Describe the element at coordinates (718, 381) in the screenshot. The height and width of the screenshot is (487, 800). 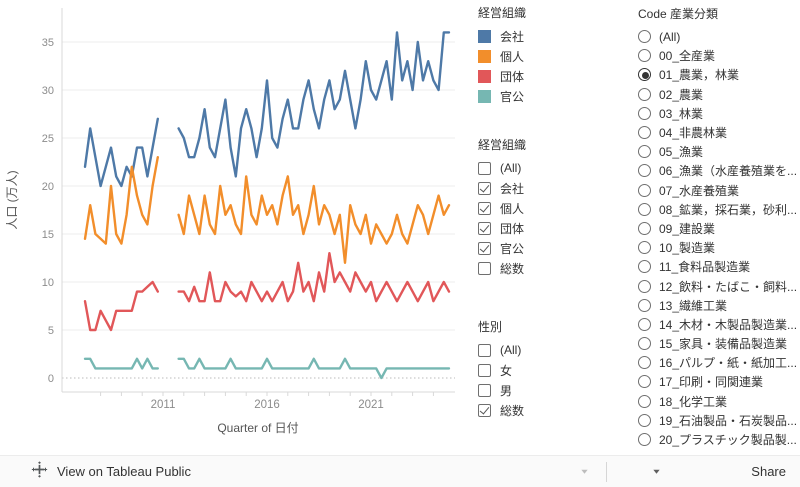
I see `radio-item: 17_印刷・同関連業` at that location.